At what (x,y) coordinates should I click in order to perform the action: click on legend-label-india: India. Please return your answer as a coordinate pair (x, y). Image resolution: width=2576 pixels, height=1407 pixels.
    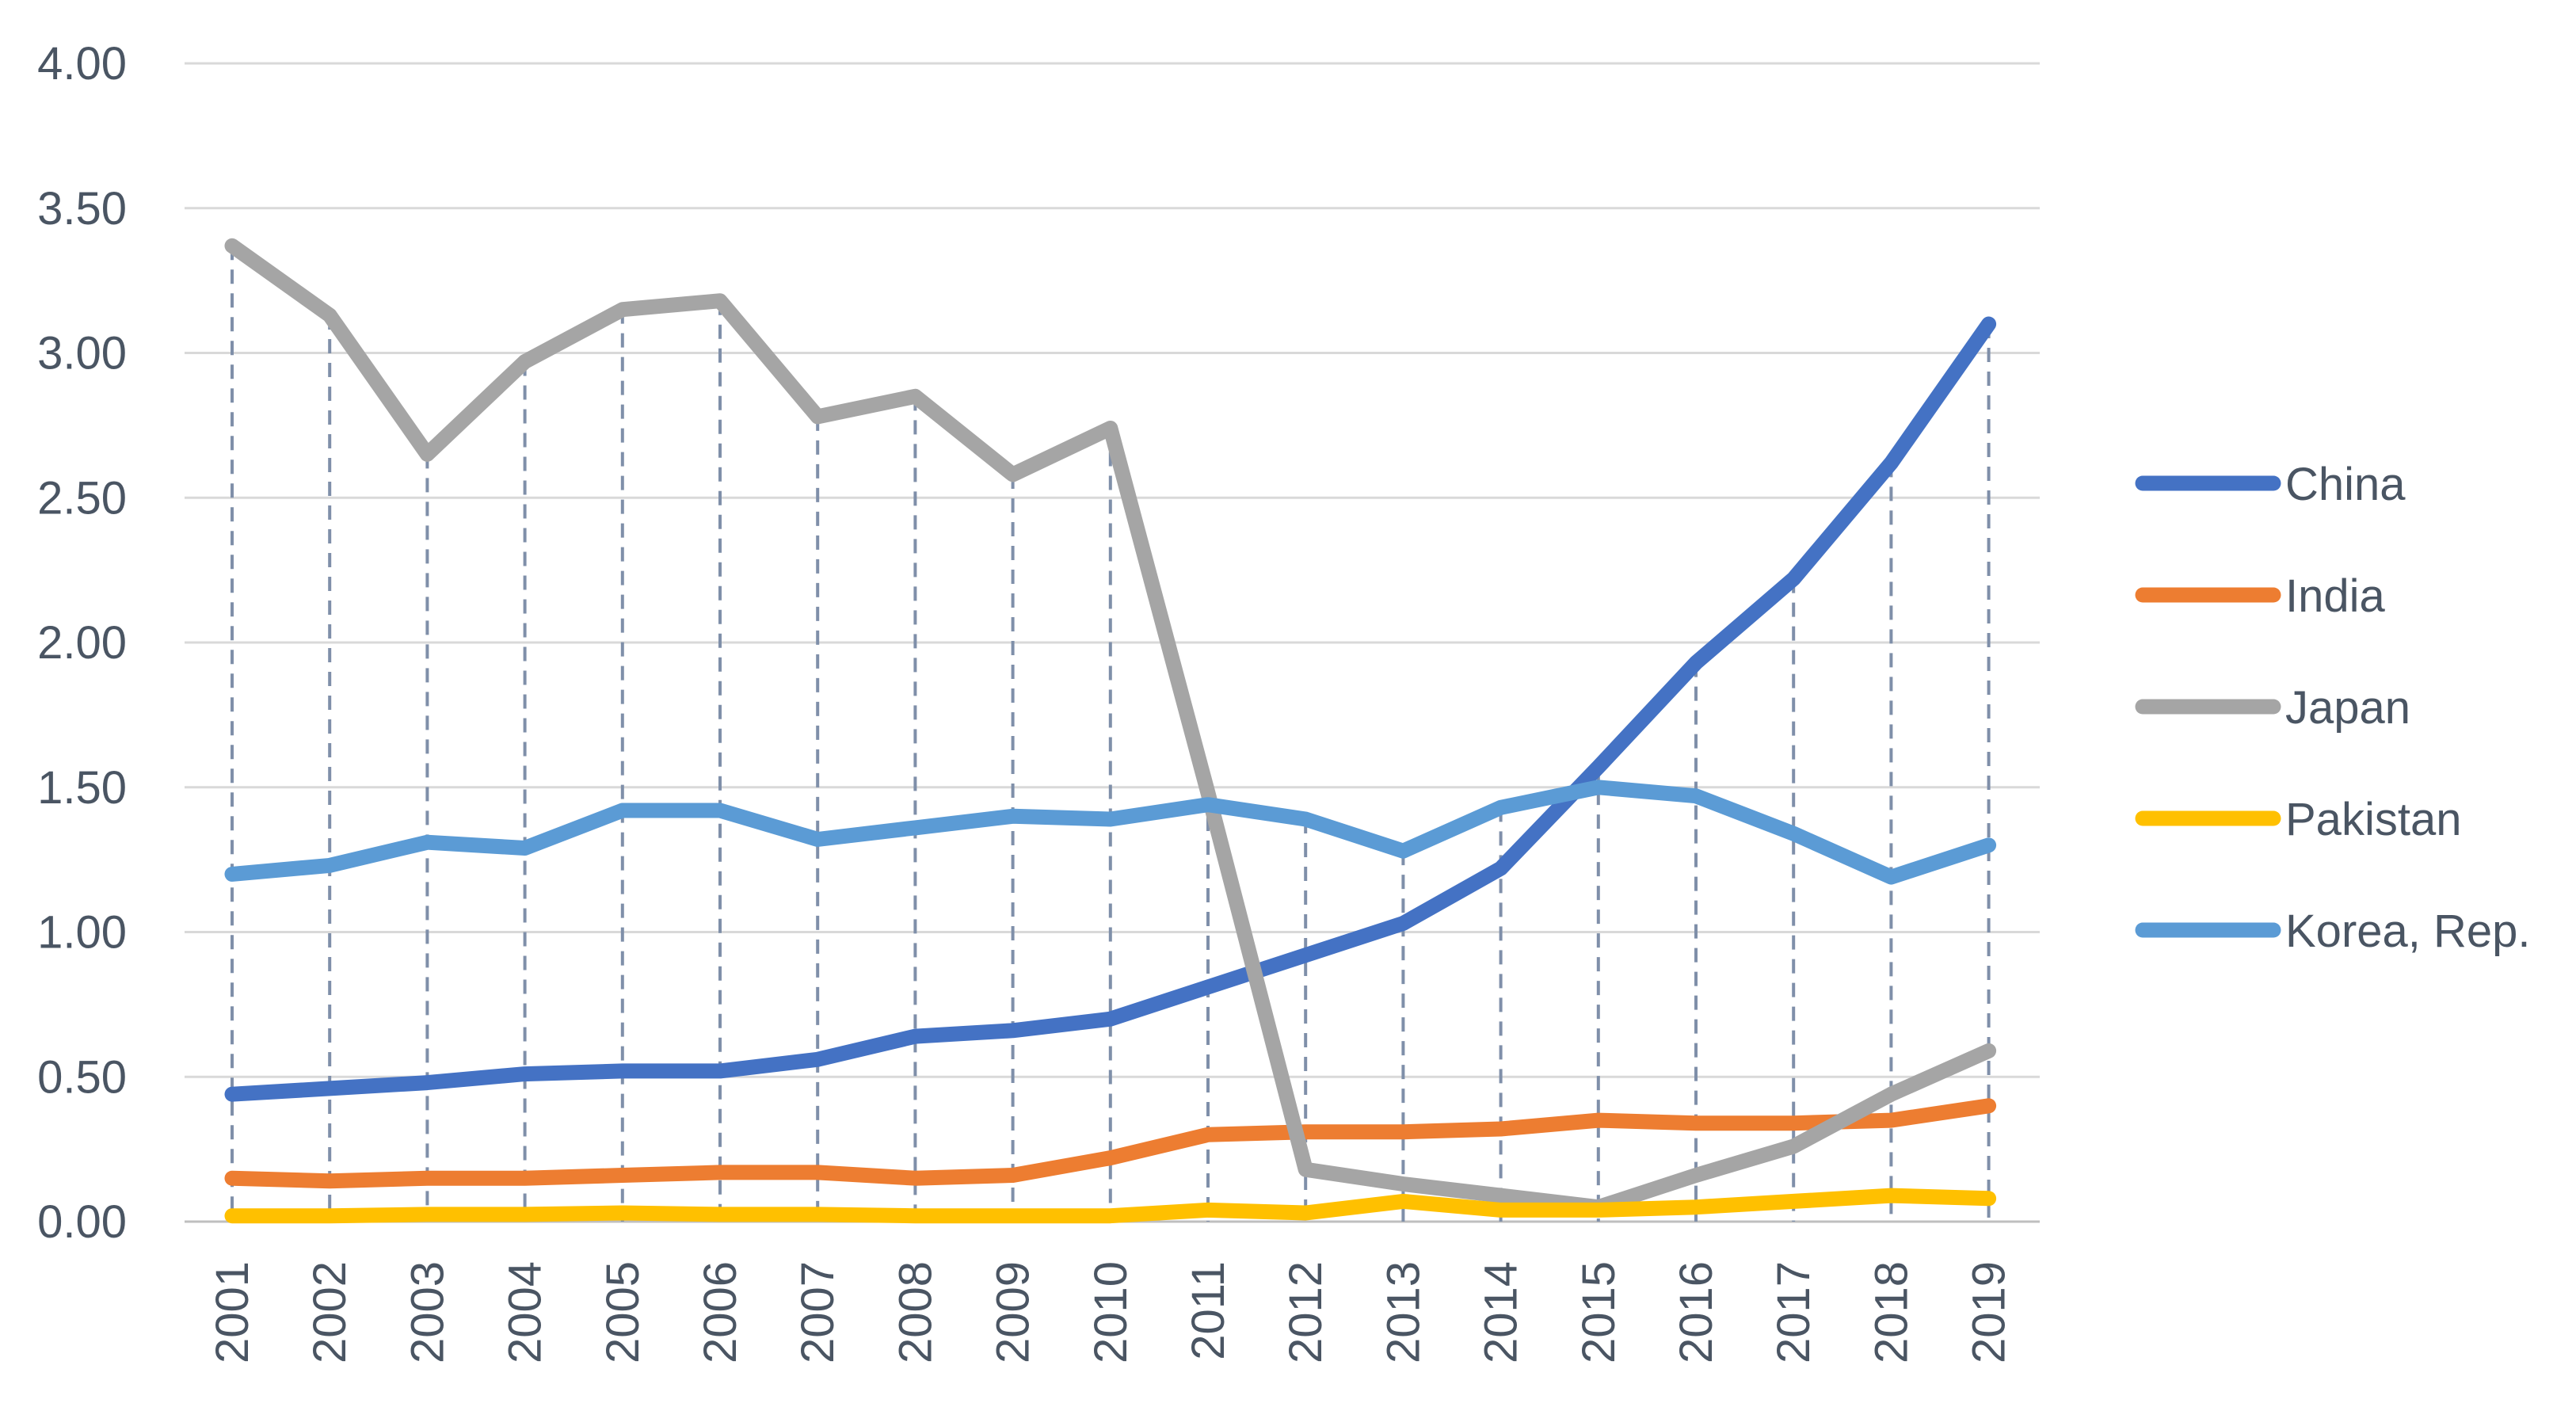
    Looking at the image, I should click on (2335, 596).